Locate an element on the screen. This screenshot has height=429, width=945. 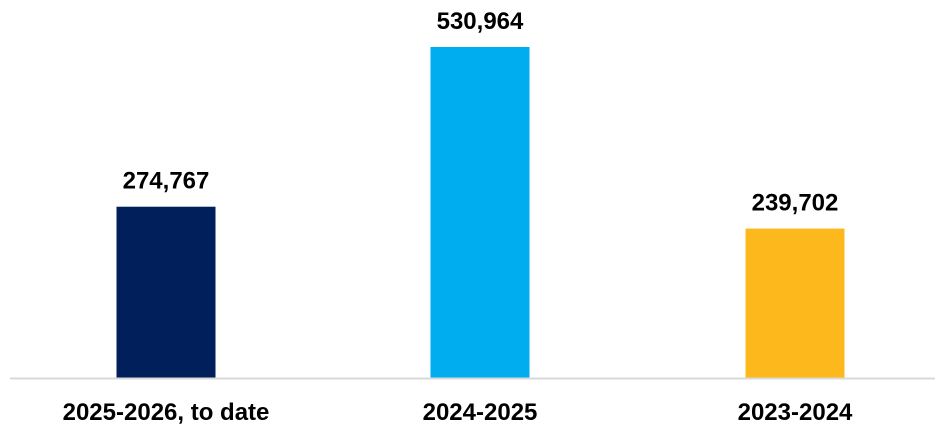
value-label-1: 274,767 is located at coordinates (166, 181).